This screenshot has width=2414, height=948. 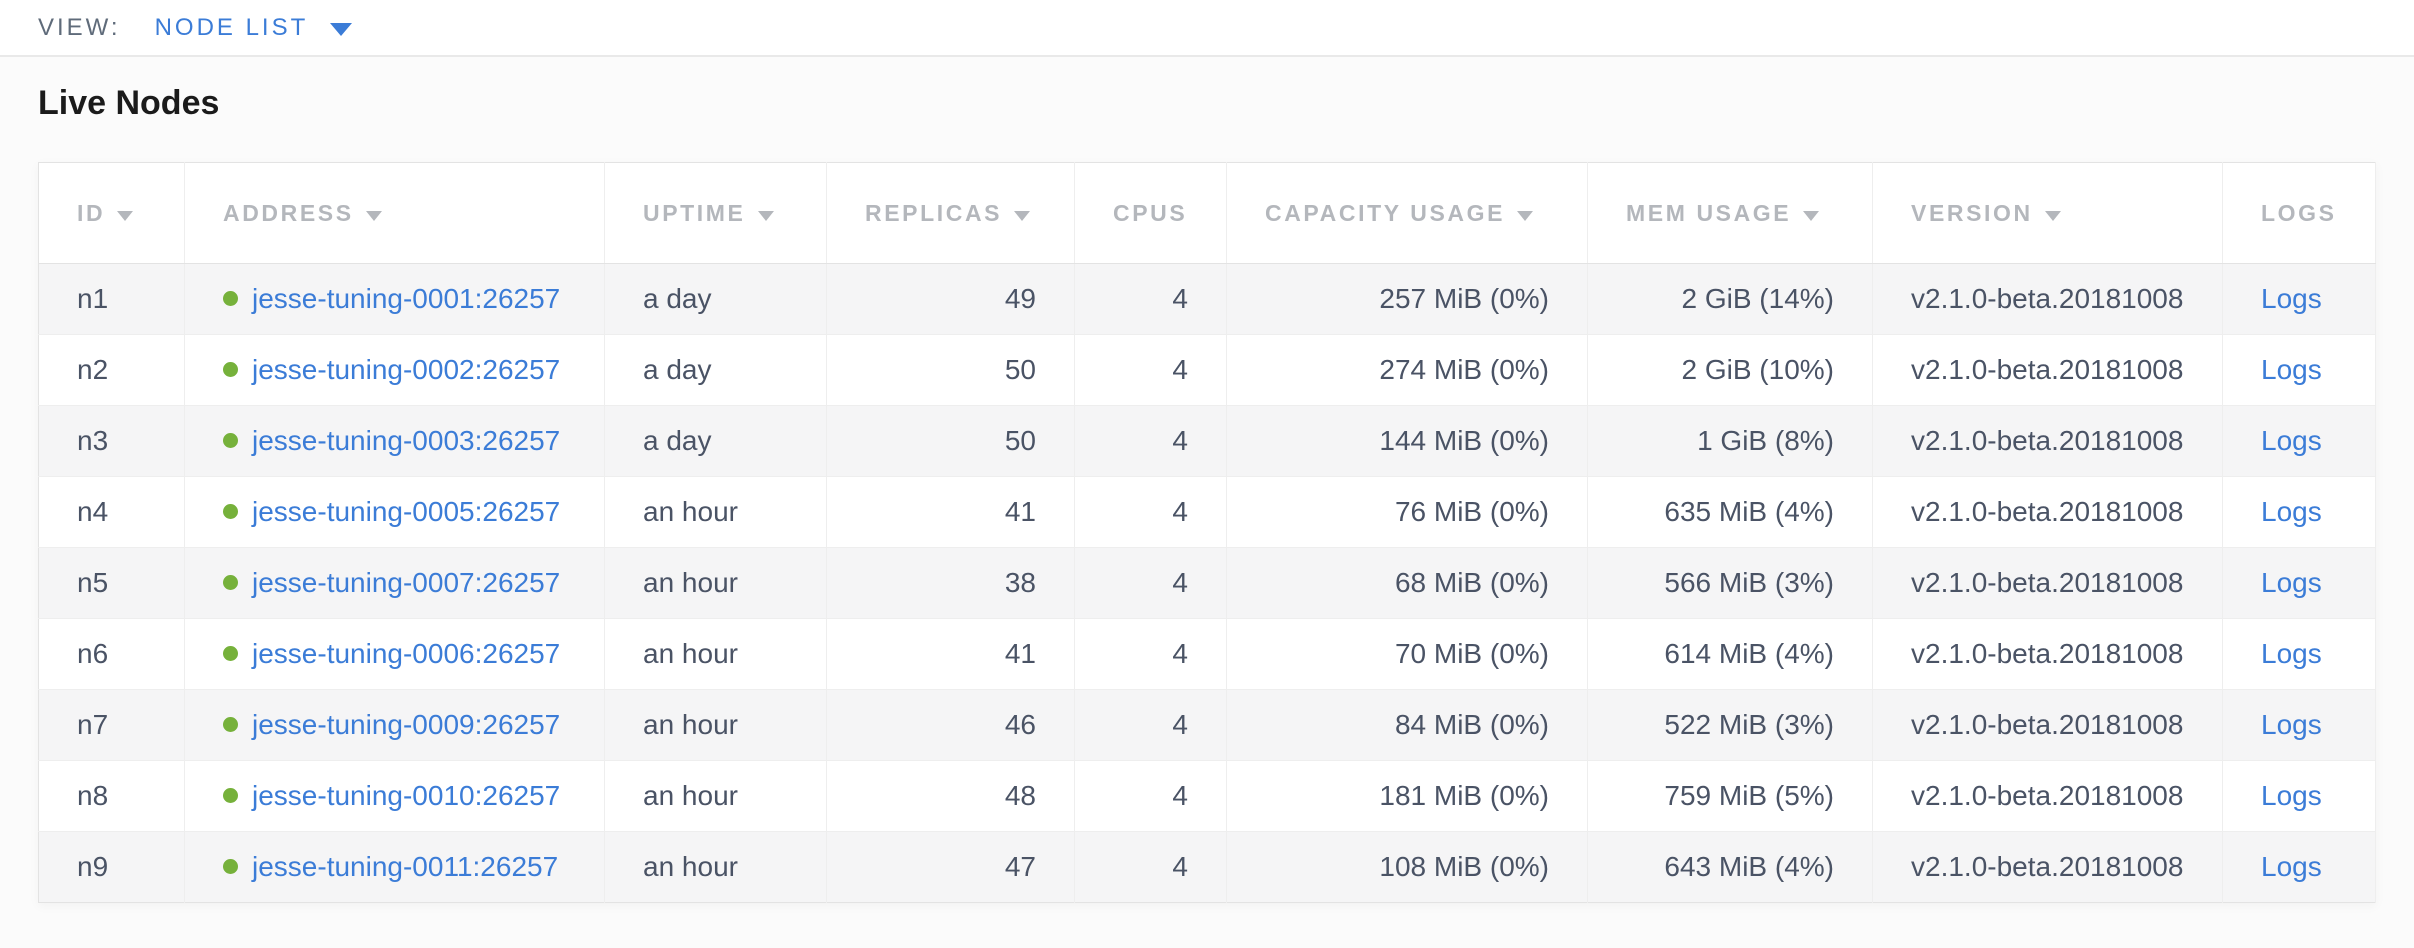 I want to click on cell-address: jesse-tuning-0009:26257, so click(x=394, y=725).